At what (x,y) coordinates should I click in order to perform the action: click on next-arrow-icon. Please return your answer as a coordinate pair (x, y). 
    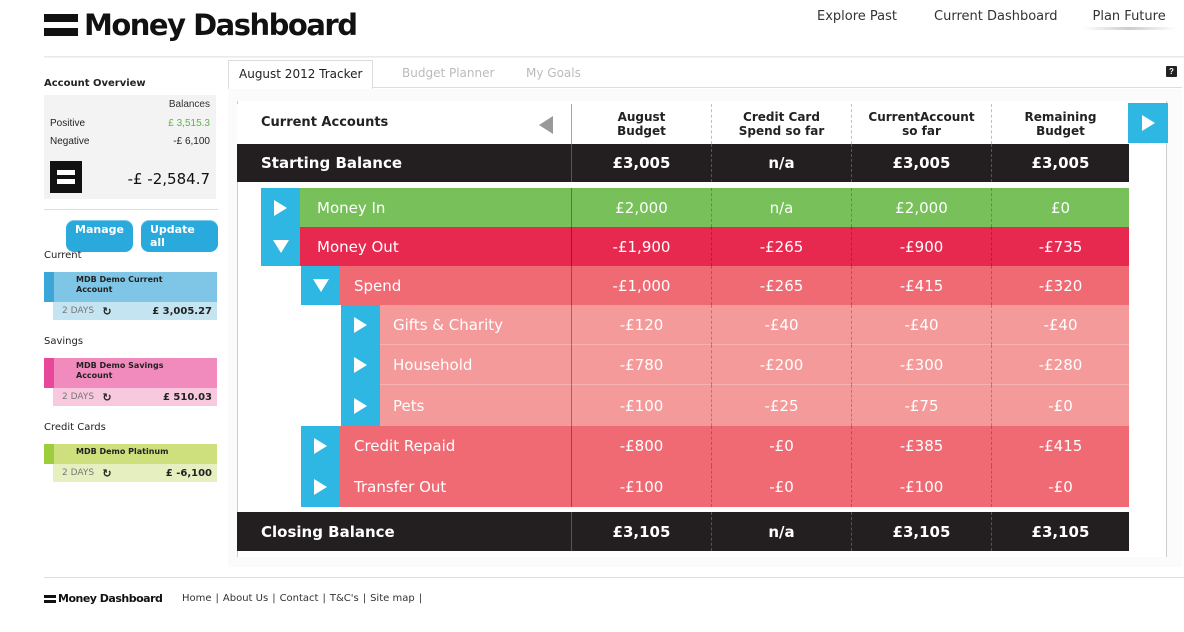
    Looking at the image, I should click on (1148, 123).